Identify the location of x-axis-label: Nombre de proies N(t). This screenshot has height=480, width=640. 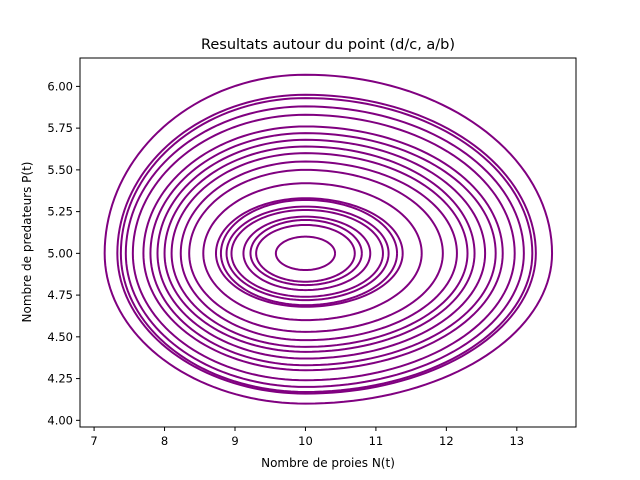
(328, 463).